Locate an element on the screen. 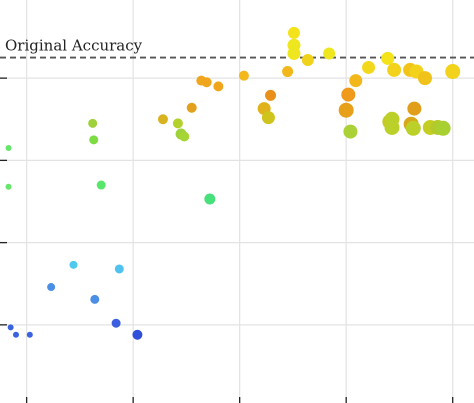 This screenshot has width=474, height=403. reference-line-label: Original Accuracy is located at coordinates (74, 46).